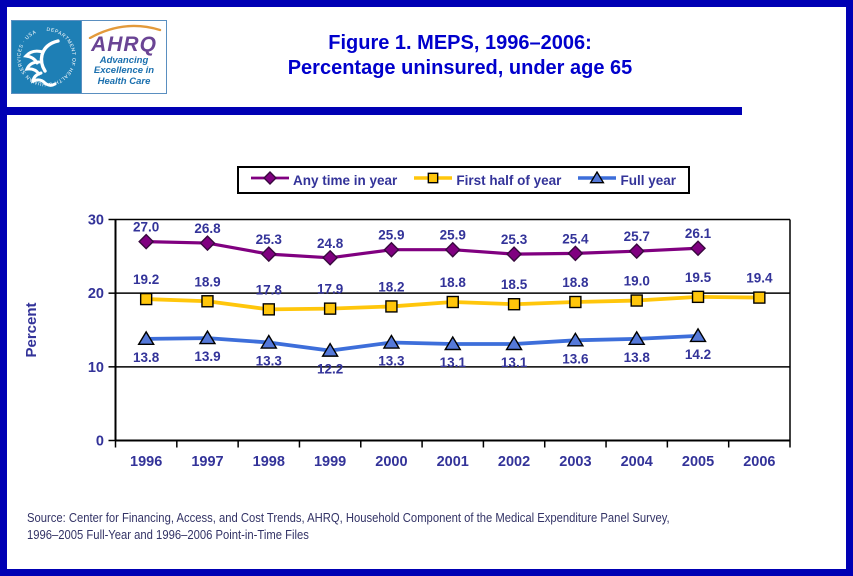 Image resolution: width=853 pixels, height=576 pixels. I want to click on legend-item-full-year: Full year, so click(627, 180).